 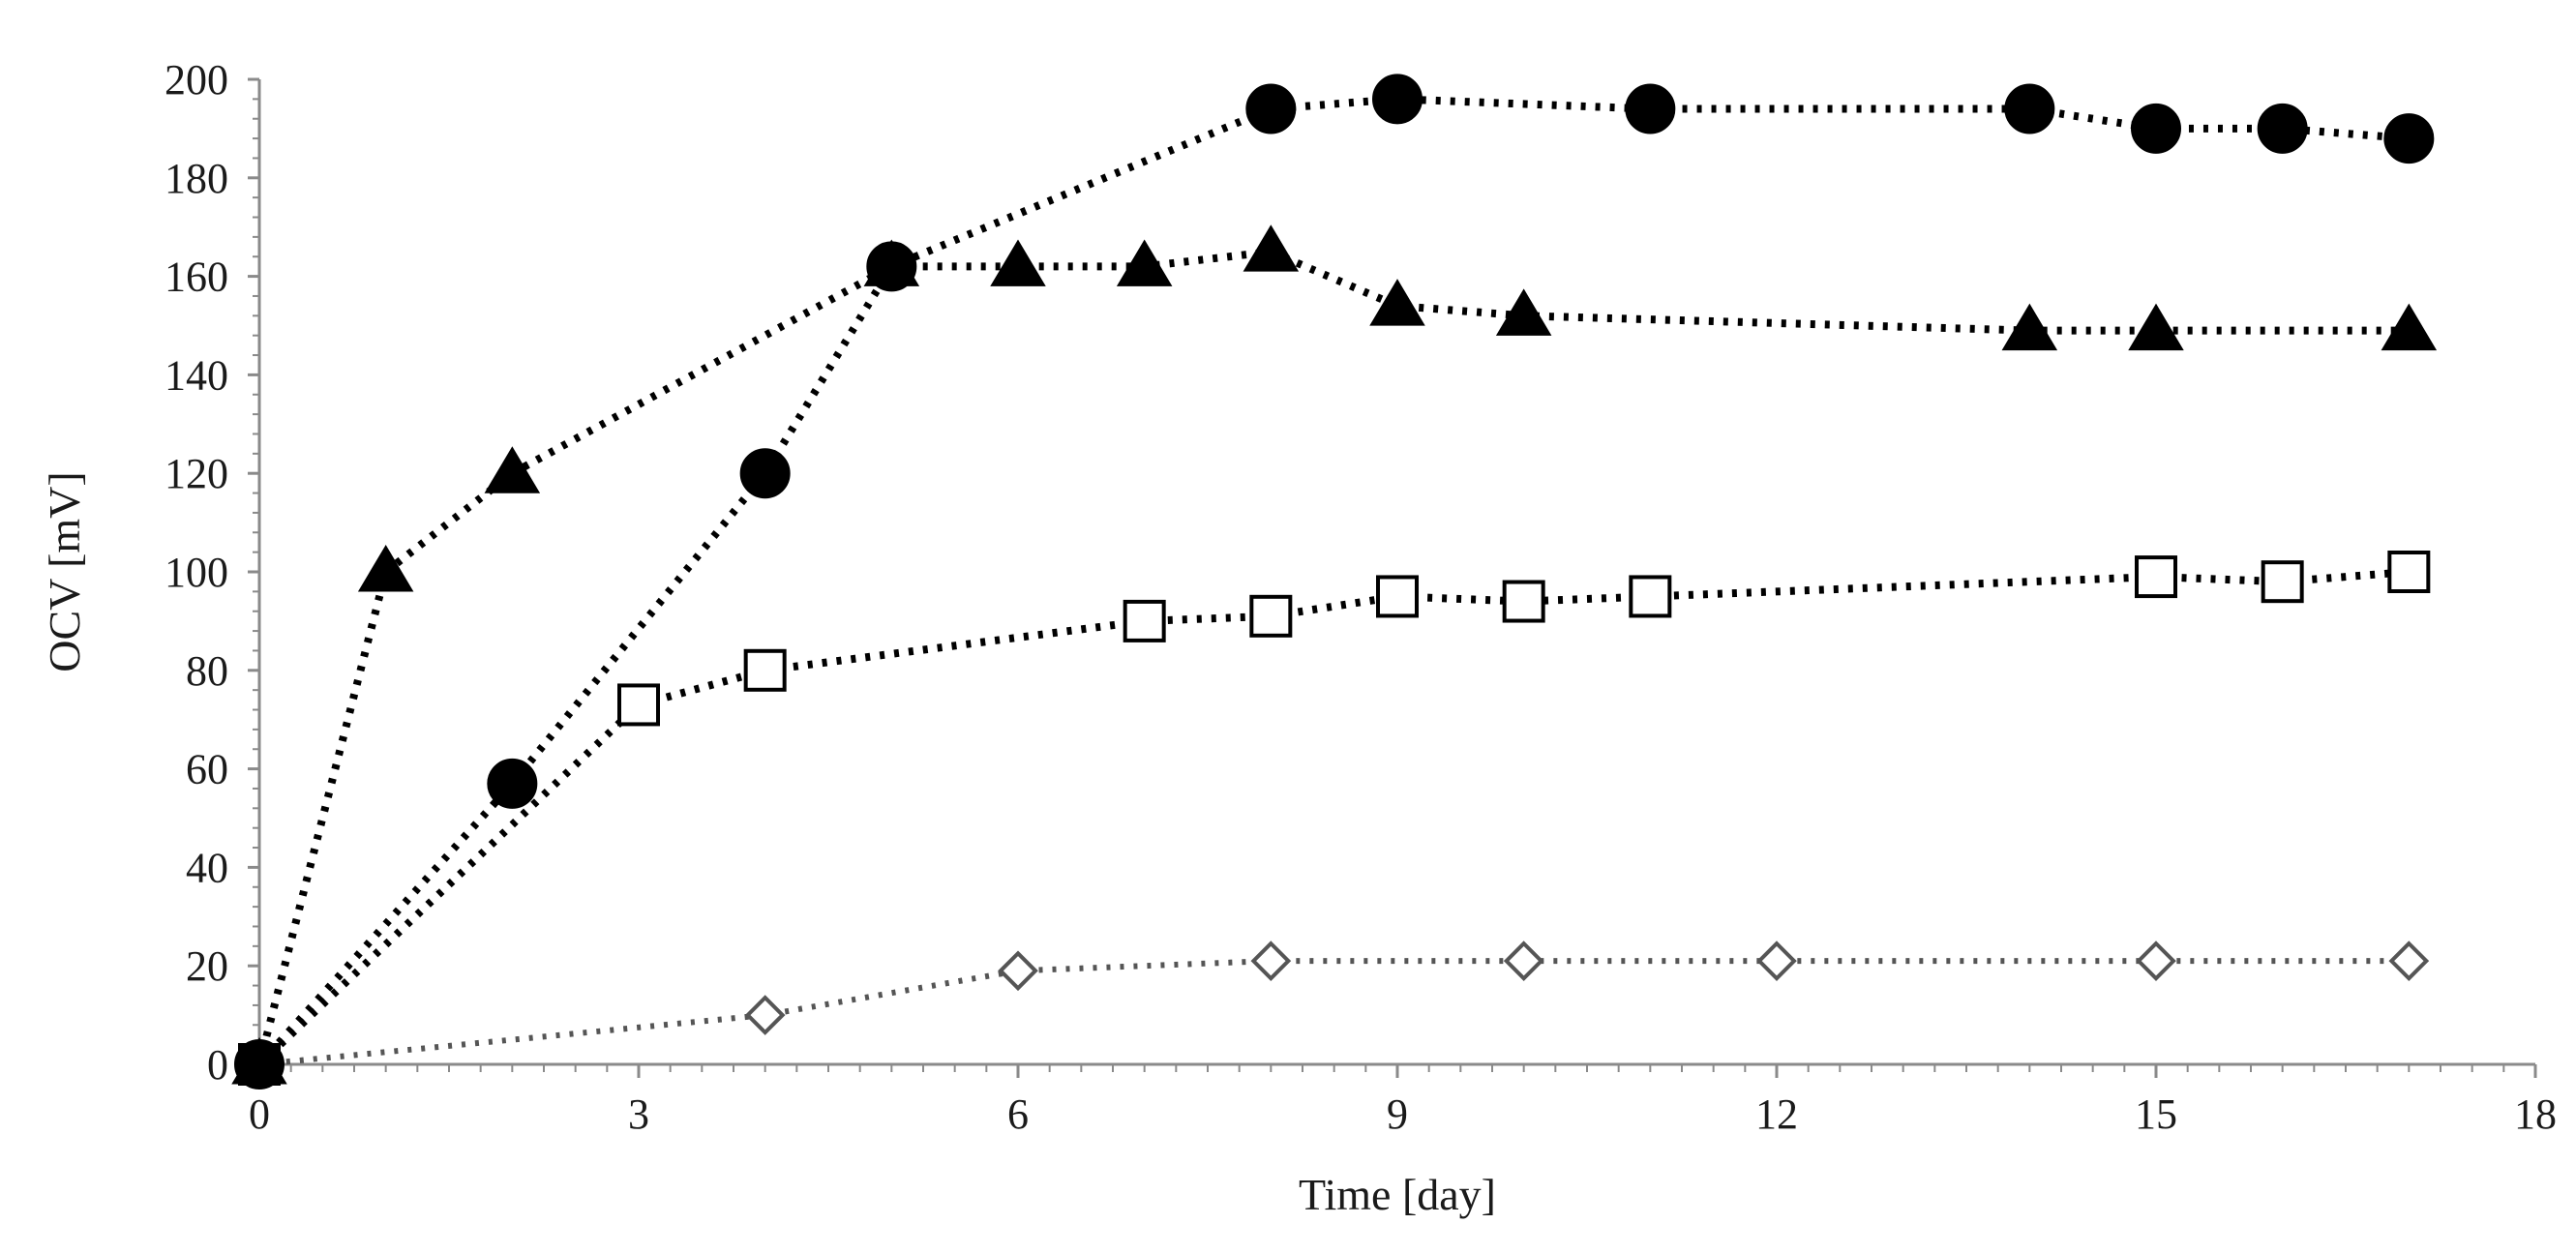 What do you see at coordinates (217, 1065) in the screenshot?
I see `y-tick-label: 0` at bounding box center [217, 1065].